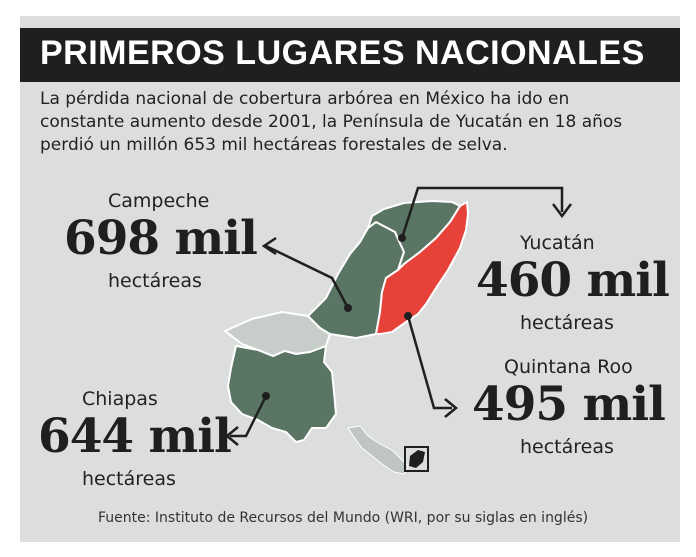 Image resolution: width=696 pixels, height=557 pixels. What do you see at coordinates (557, 243) in the screenshot?
I see `yucatan-name: Yucatán` at bounding box center [557, 243].